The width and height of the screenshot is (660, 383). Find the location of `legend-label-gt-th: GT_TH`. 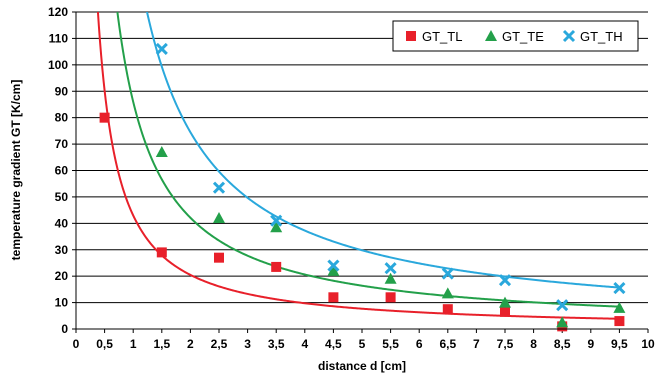

legend-label-gt-th: GT_TH is located at coordinates (601, 36).